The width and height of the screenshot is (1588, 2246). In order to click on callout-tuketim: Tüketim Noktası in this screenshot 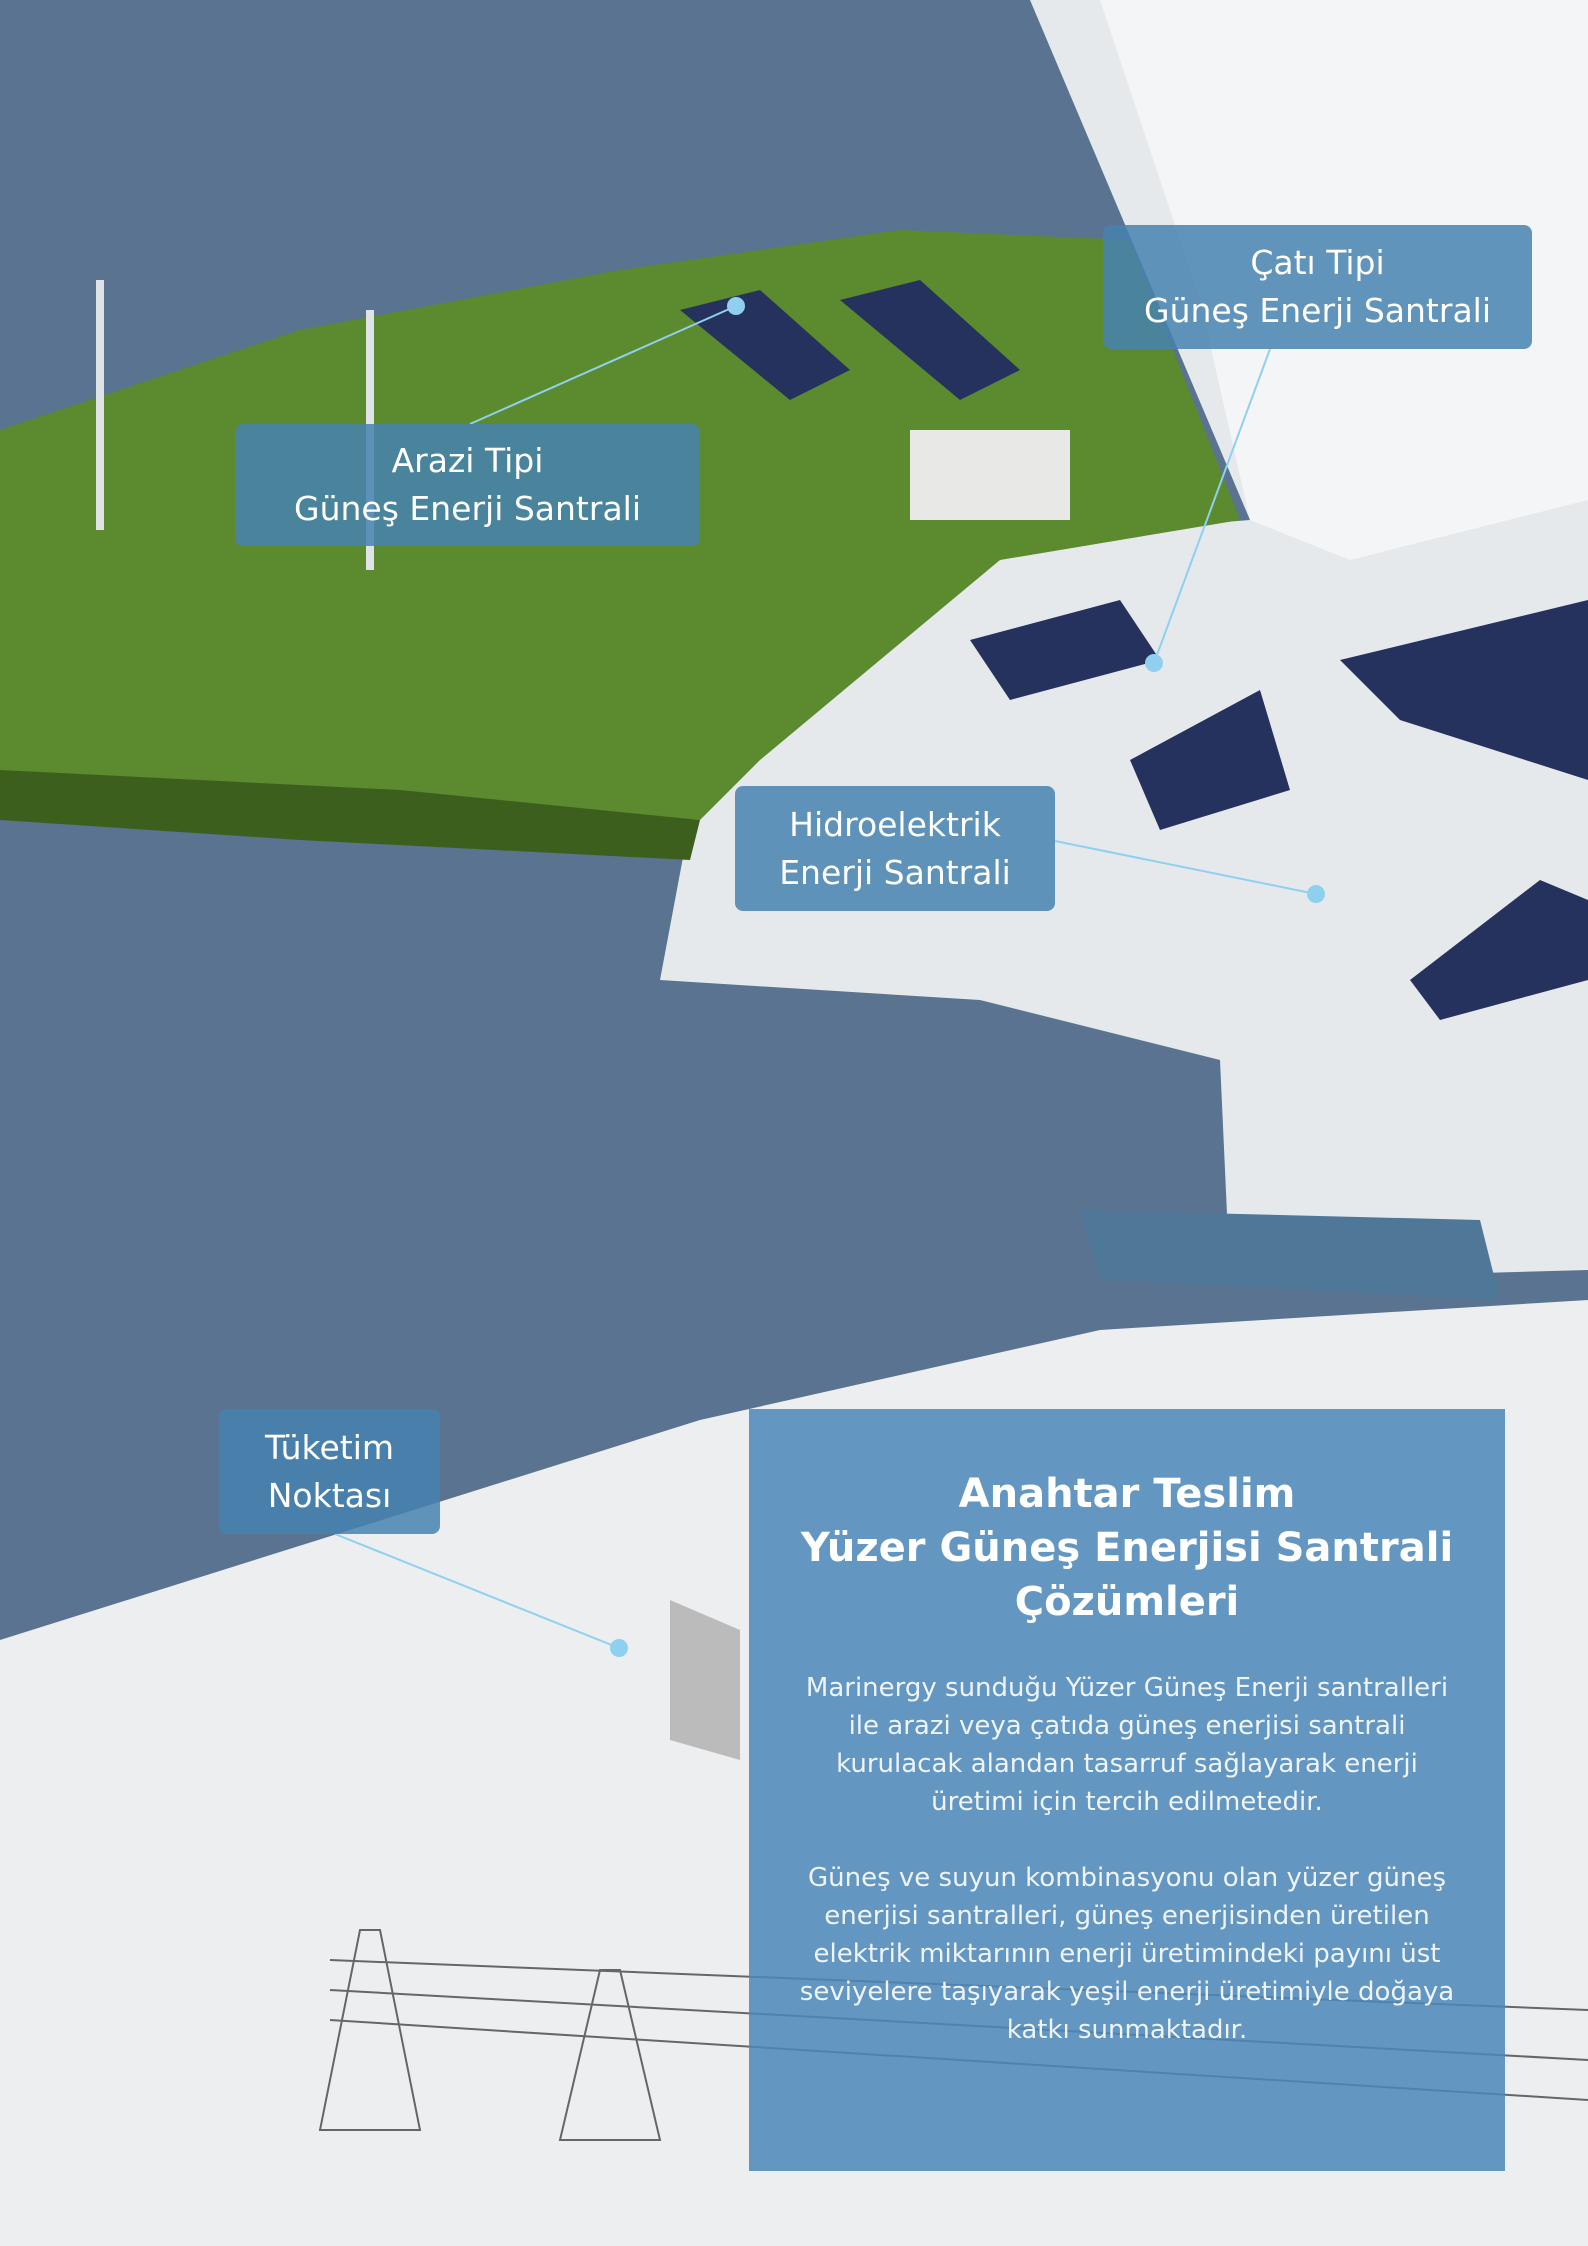, I will do `click(329, 1471)`.